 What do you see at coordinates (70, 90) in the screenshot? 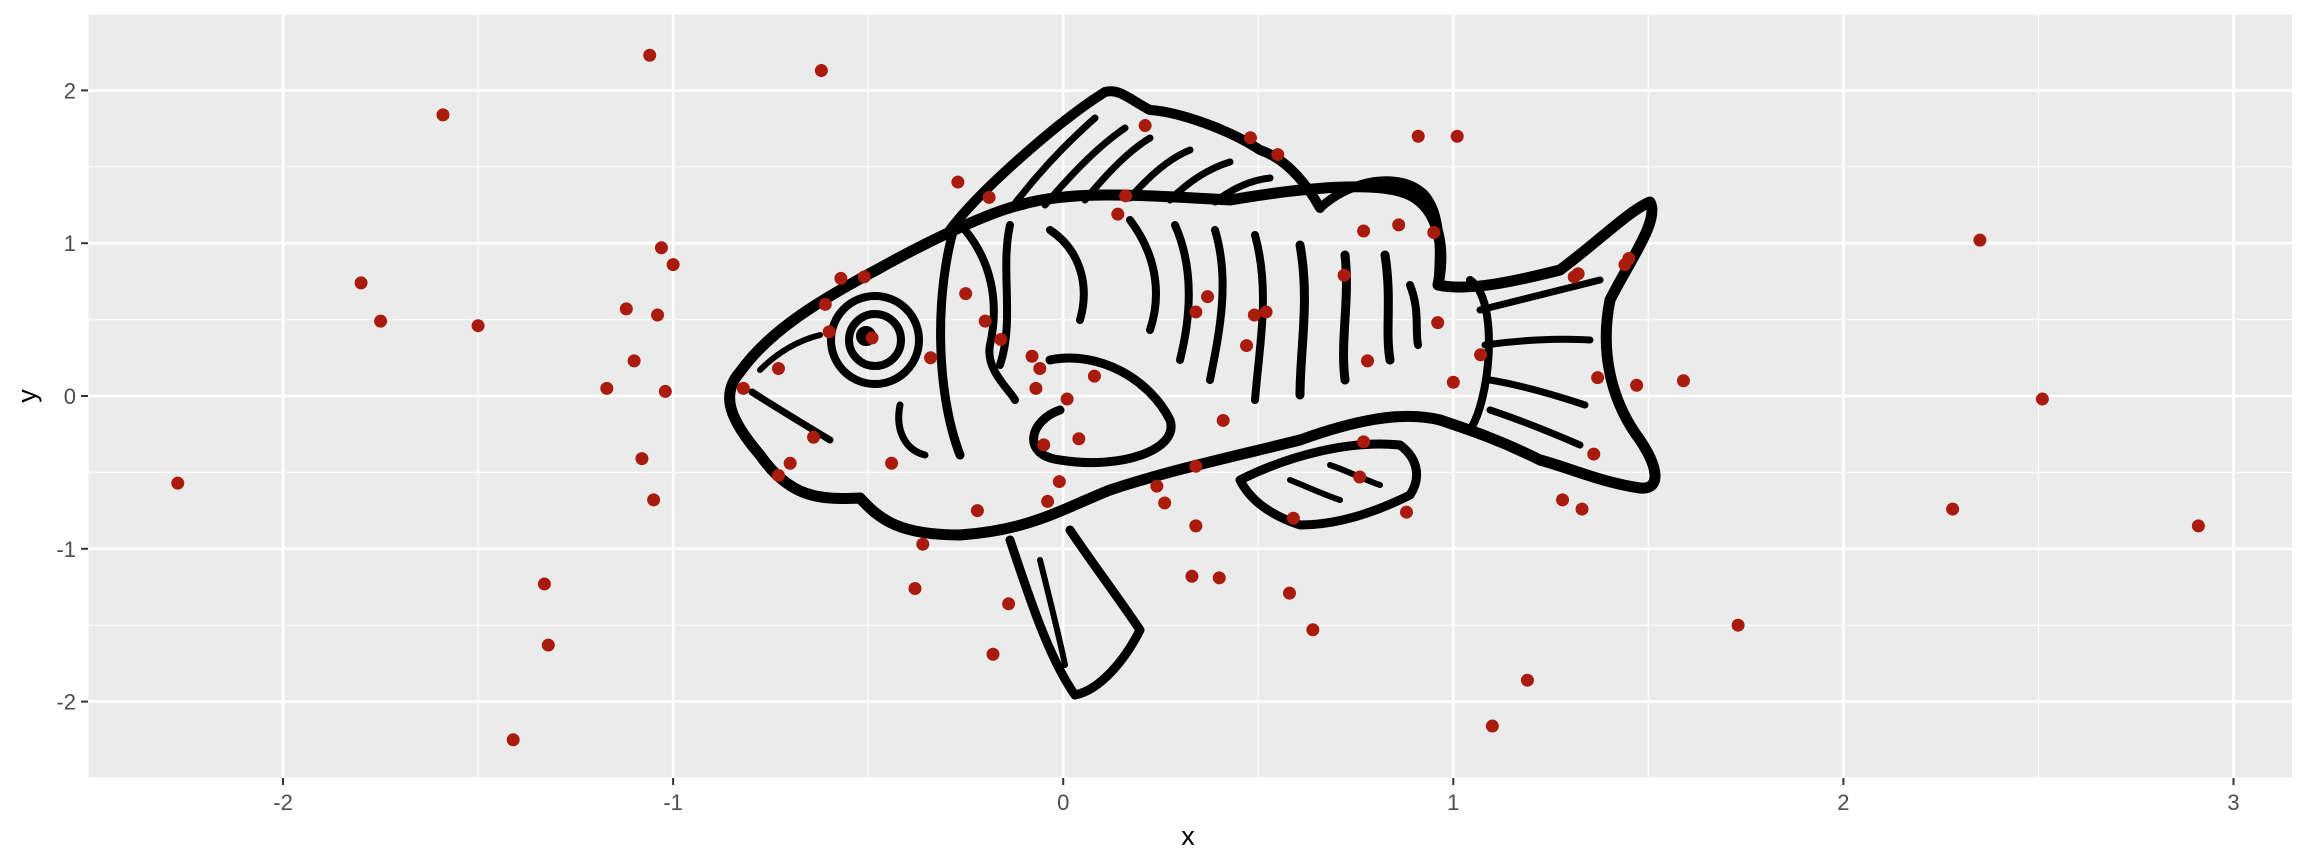
I see `y-tick-label: 2` at bounding box center [70, 90].